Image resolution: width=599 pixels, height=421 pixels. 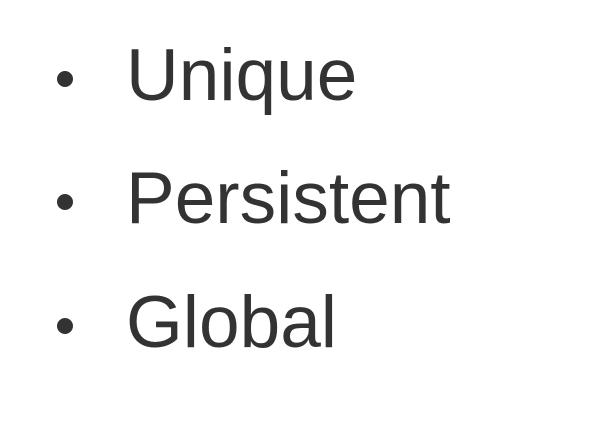 I want to click on list-item-text: Unique, so click(x=242, y=75).